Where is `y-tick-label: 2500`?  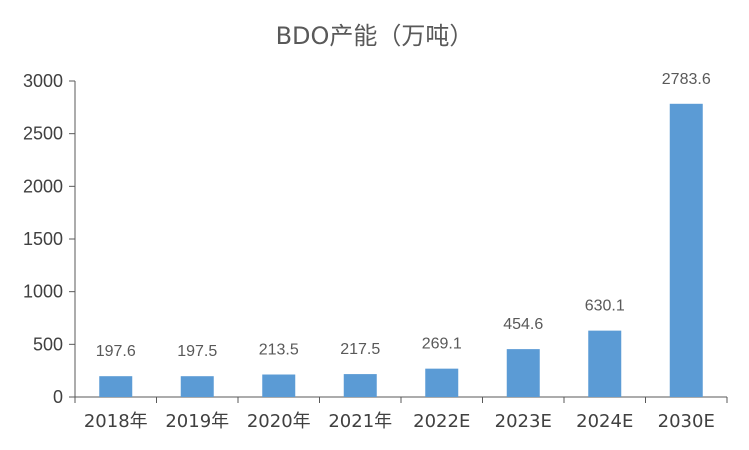 y-tick-label: 2500 is located at coordinates (43, 134).